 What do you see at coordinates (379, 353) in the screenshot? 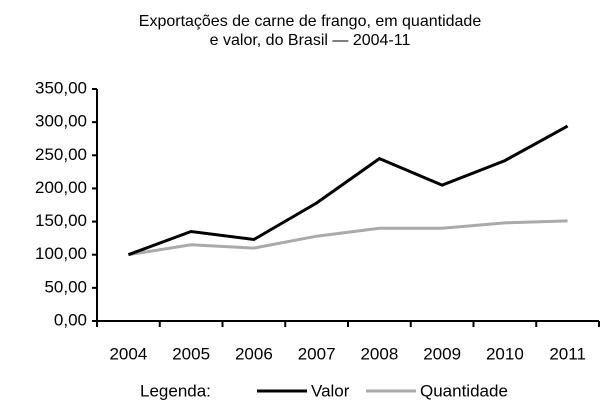
I see `x-tick-label: 2008` at bounding box center [379, 353].